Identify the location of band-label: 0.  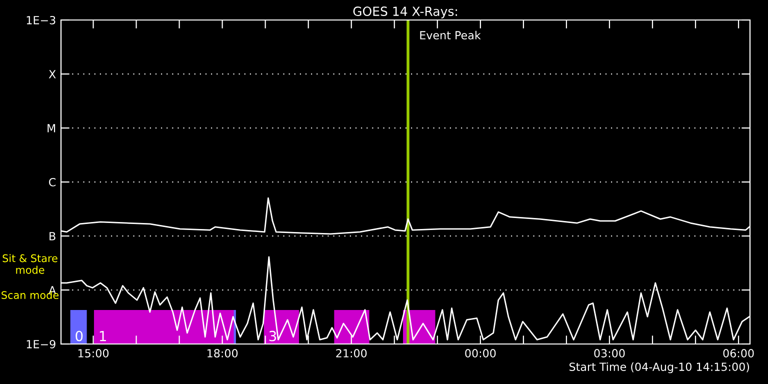
(79, 336).